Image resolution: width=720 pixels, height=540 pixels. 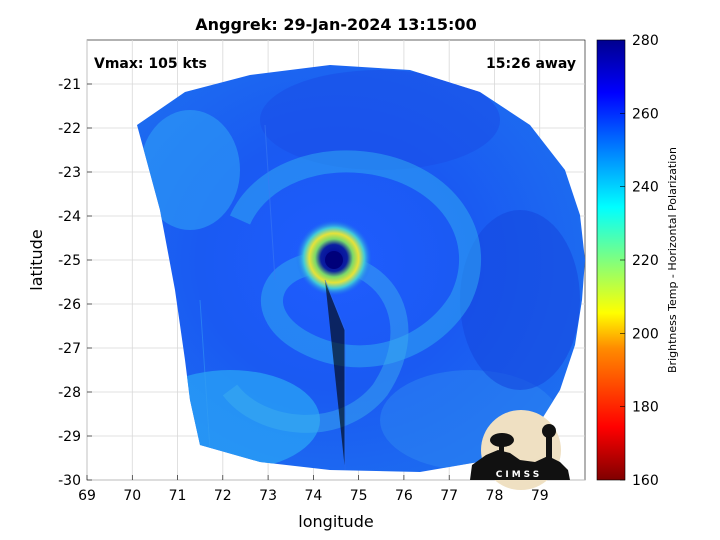 What do you see at coordinates (132, 496) in the screenshot?
I see `x-tick-label: 70` at bounding box center [132, 496].